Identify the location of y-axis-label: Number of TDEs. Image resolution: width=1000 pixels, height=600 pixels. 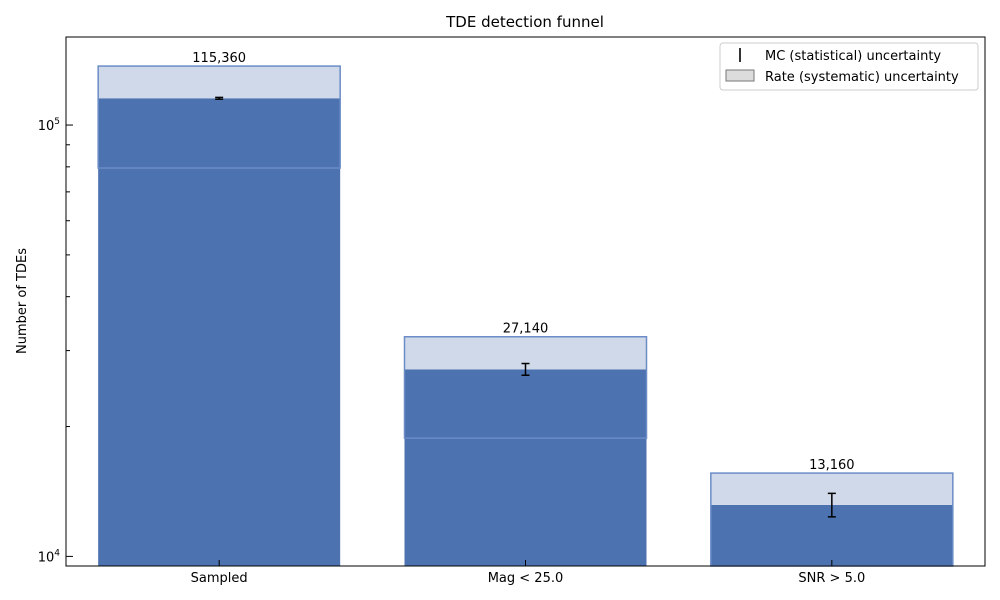
(22, 301).